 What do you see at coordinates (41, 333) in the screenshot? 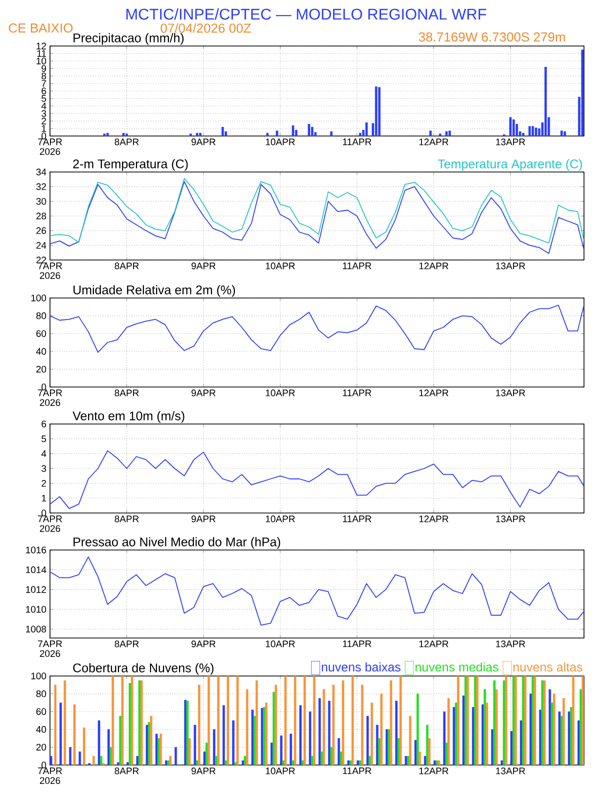
I see `y-tick-label: 60` at bounding box center [41, 333].